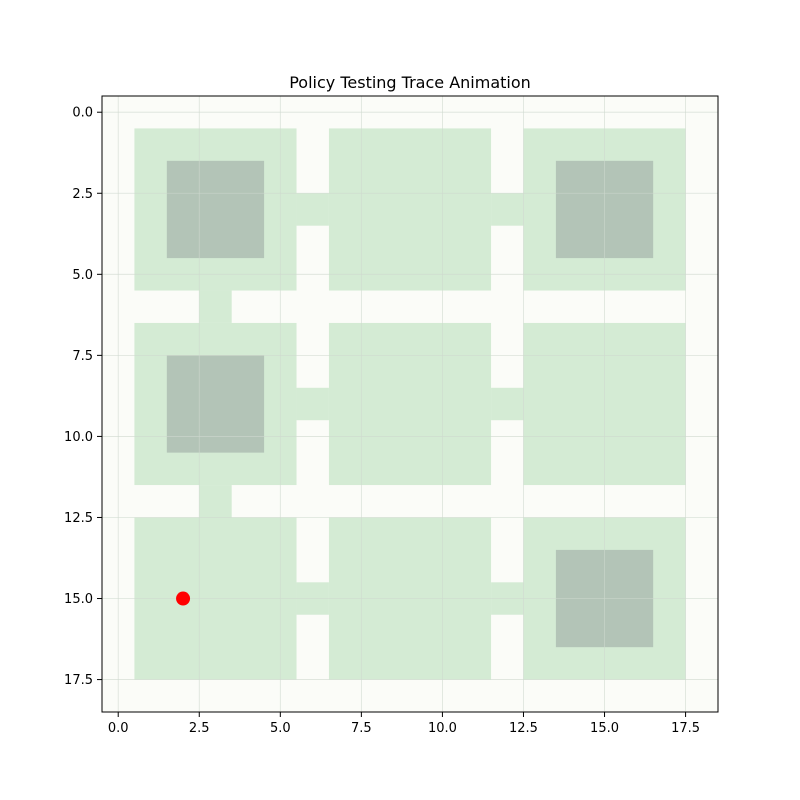 The width and height of the screenshot is (800, 800). Describe the element at coordinates (82, 356) in the screenshot. I see `y-tick-label-3: 7.5` at that location.